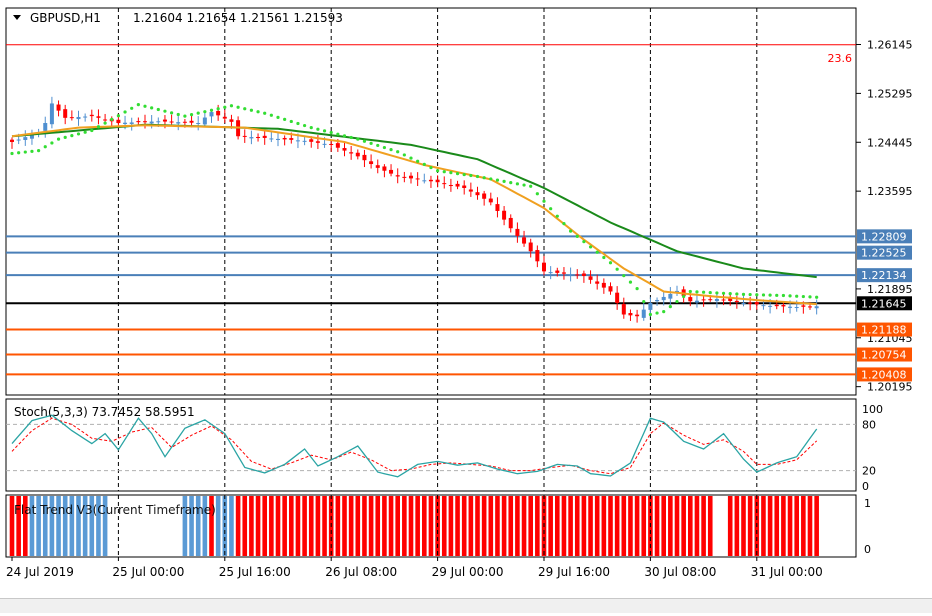  What do you see at coordinates (869, 471) in the screenshot?
I see `stoch-tick-label: 20` at bounding box center [869, 471].